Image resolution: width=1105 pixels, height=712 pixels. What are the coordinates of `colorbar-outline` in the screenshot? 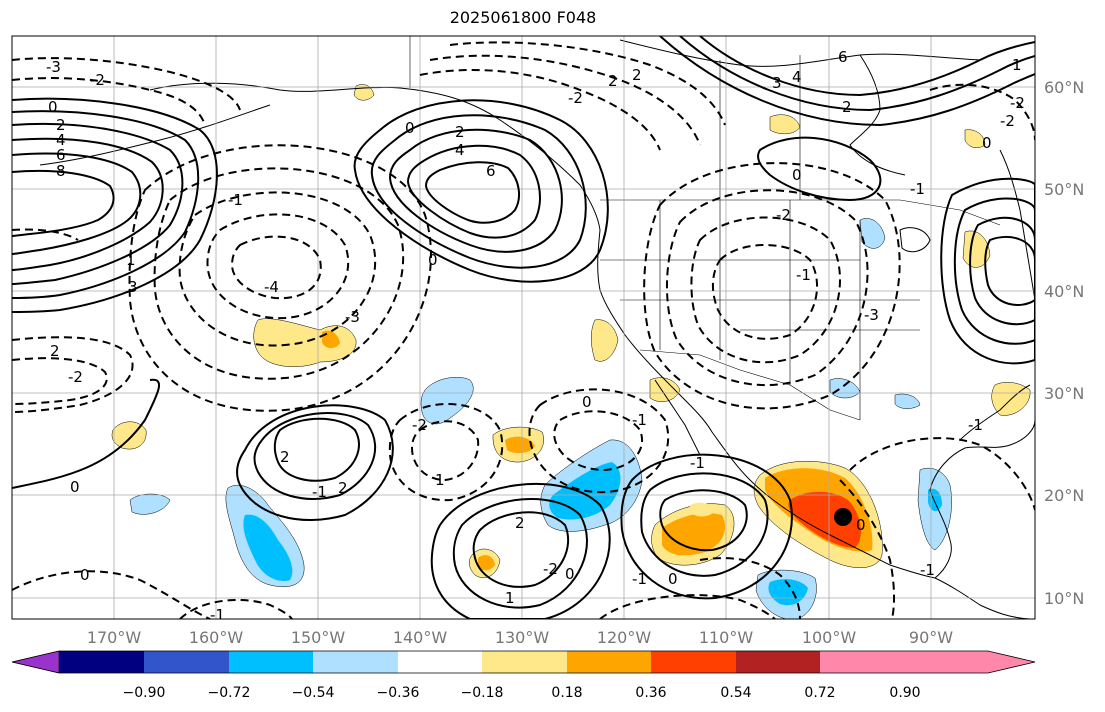 It's located at (523, 662).